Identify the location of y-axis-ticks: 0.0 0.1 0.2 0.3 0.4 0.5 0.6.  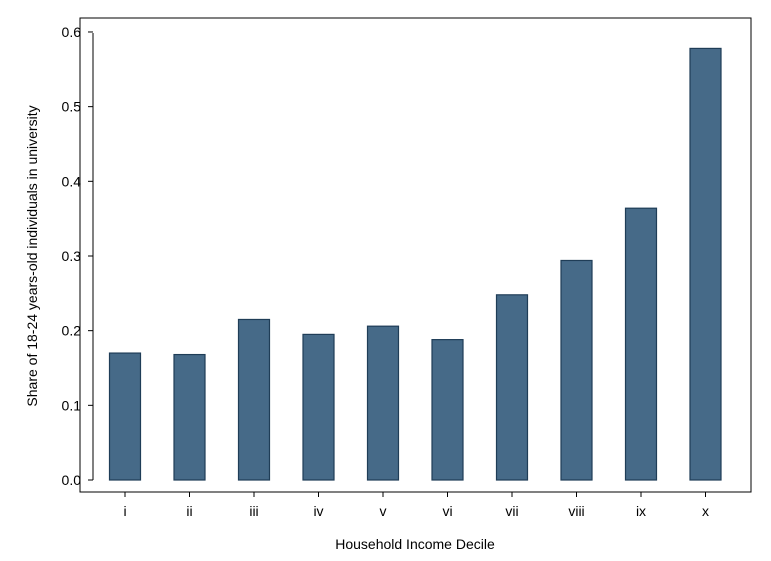
(77, 256).